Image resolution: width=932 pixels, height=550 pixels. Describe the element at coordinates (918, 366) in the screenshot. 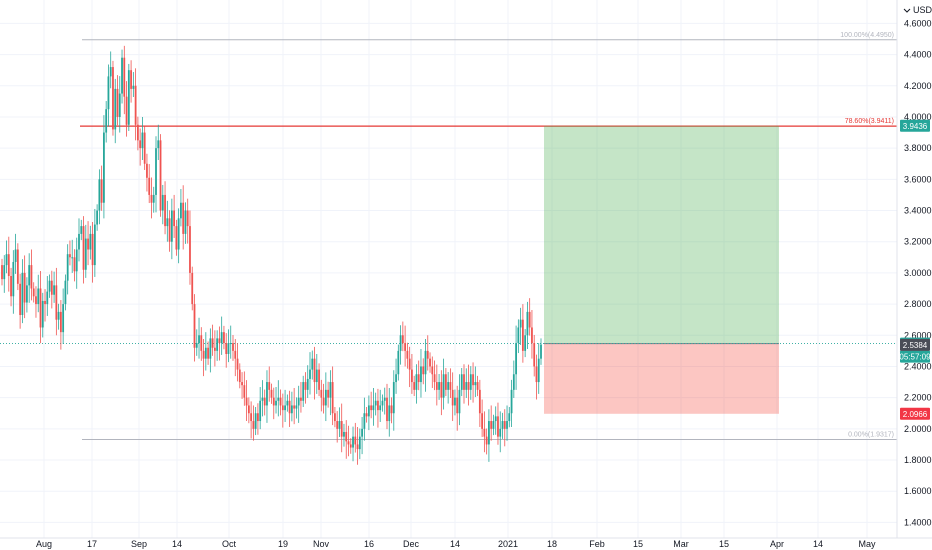

I see `y-tick-label: 2.4000` at that location.